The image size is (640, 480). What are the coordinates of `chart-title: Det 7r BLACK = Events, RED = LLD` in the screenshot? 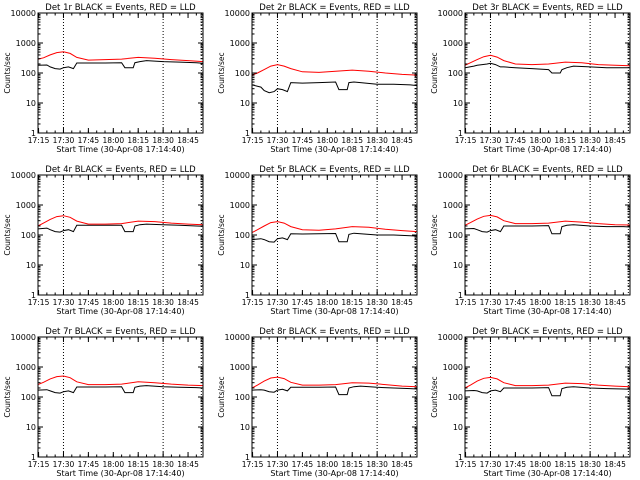 It's located at (120, 332).